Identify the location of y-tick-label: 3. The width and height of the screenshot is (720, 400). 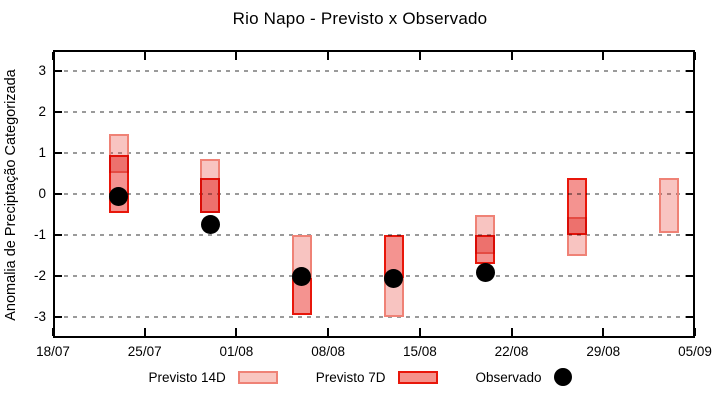
(42, 70).